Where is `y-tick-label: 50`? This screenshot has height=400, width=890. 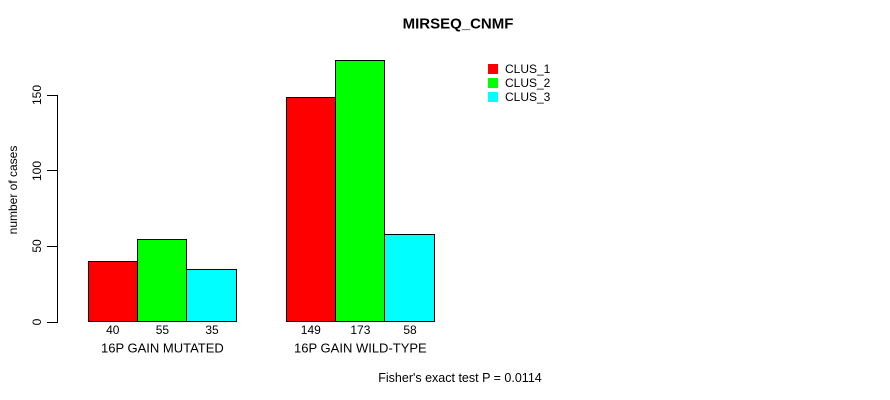
y-tick-label: 50 is located at coordinates (37, 246).